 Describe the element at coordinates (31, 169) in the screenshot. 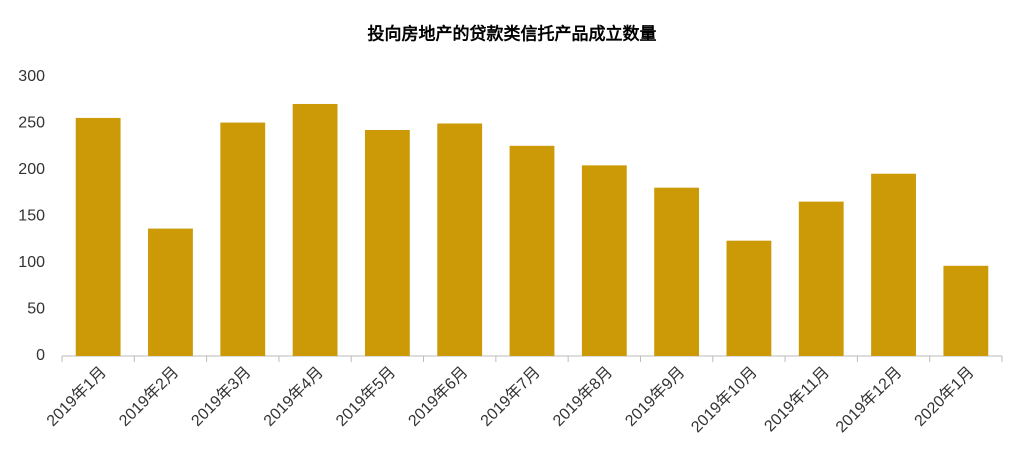

I see `y-tick-label: 200` at that location.